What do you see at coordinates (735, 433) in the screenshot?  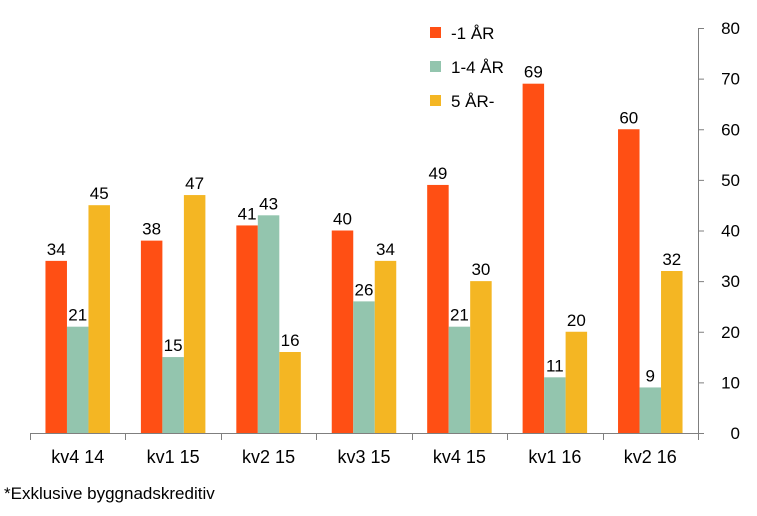 I see `y-tick-label: 0` at bounding box center [735, 433].